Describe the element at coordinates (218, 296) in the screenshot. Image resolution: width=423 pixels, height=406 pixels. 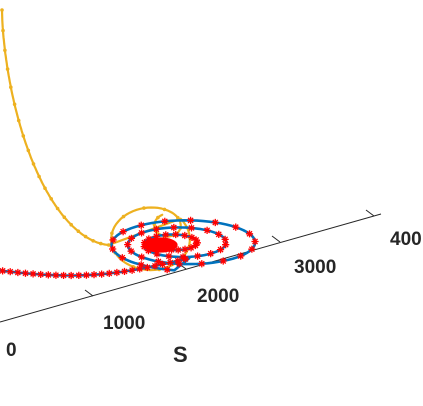
I see `tick-label-2000: 2000` at that location.